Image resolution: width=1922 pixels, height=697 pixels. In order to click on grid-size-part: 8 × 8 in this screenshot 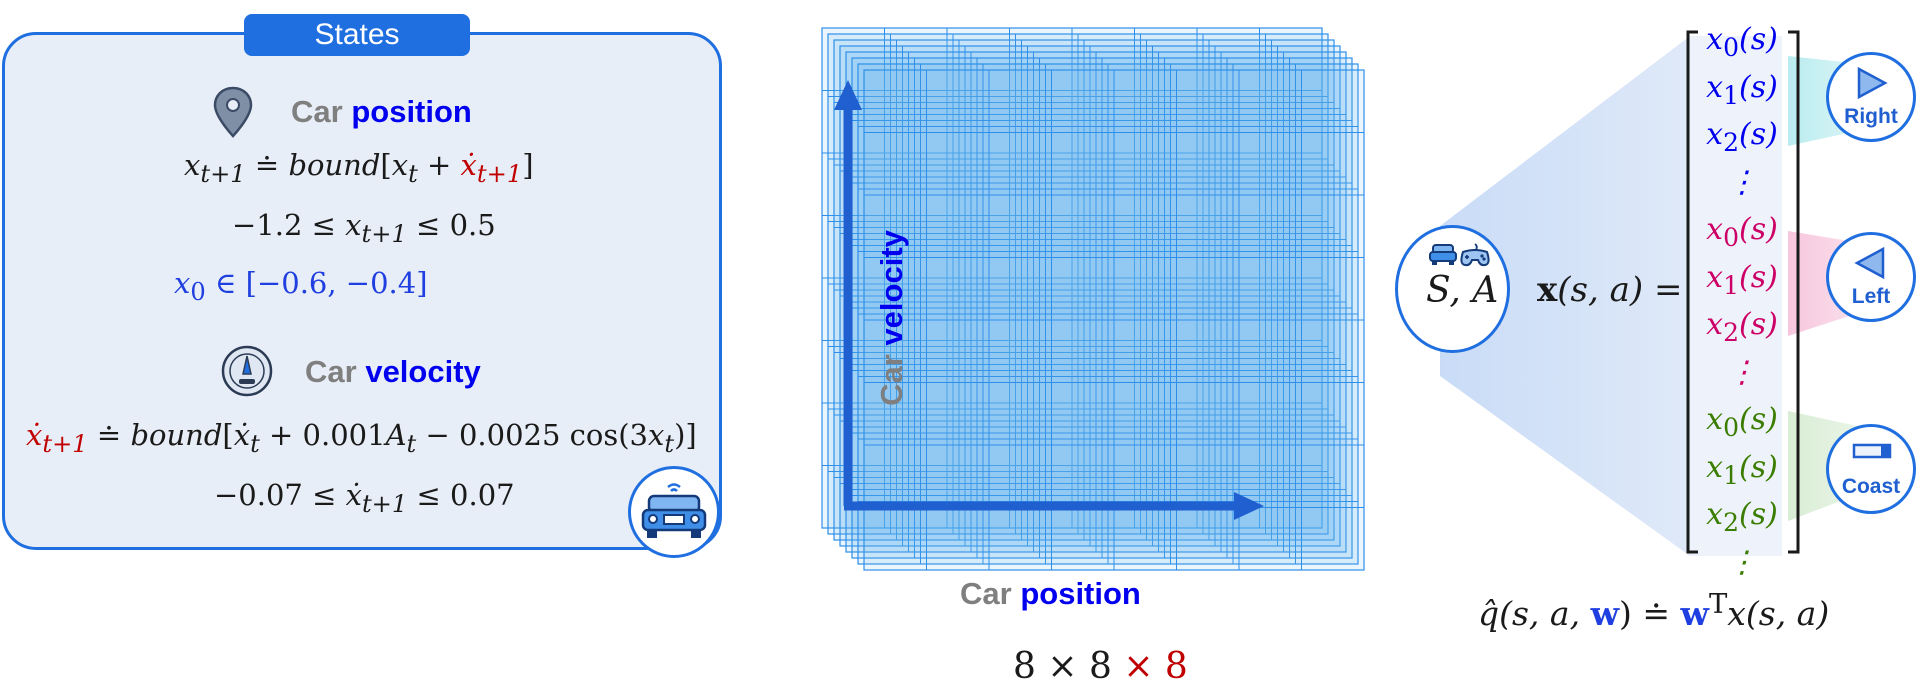, I will do `click(1068, 666)`.